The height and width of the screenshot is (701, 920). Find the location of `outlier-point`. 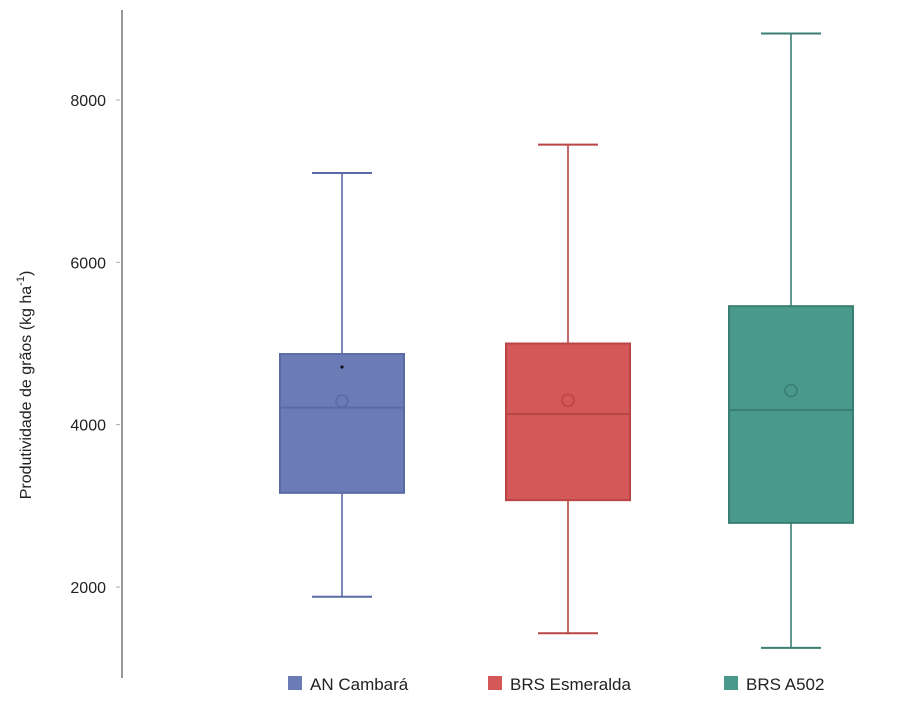

outlier-point is located at coordinates (342, 367).